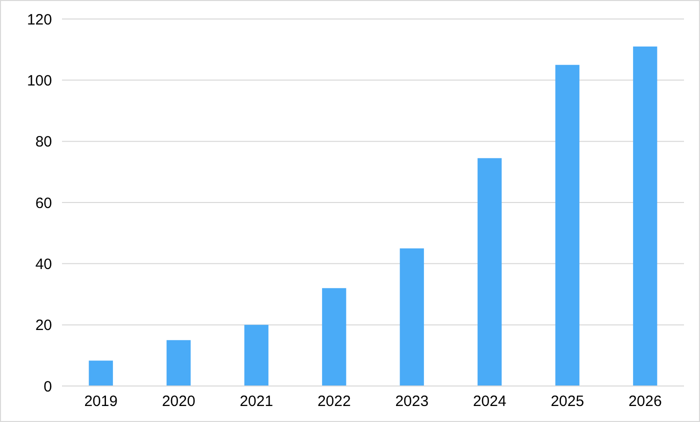 This screenshot has height=422, width=700. I want to click on y-tick-label: 40, so click(43, 264).